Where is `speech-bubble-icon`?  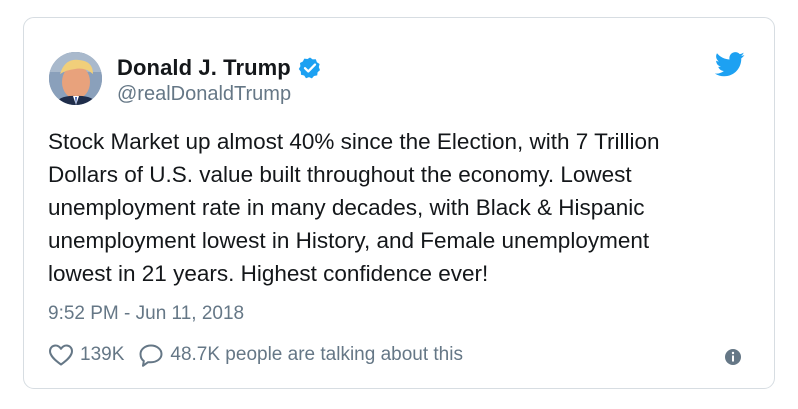 speech-bubble-icon is located at coordinates (151, 355).